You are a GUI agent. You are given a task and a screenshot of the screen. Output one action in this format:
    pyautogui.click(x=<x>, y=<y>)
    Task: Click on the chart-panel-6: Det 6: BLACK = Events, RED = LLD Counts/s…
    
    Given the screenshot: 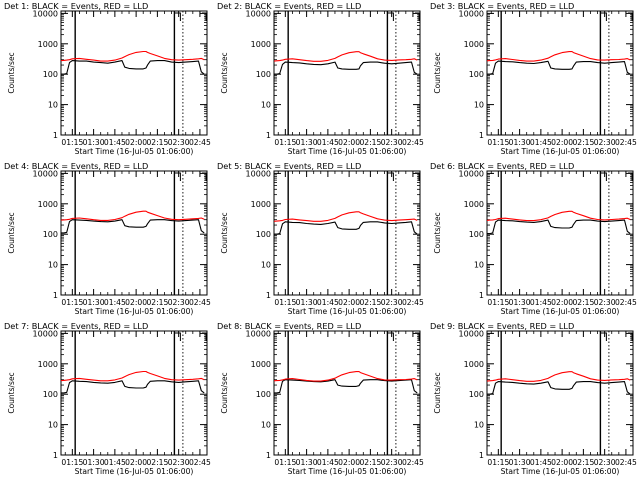 What is the action you would take?
    pyautogui.click(x=533, y=238)
    